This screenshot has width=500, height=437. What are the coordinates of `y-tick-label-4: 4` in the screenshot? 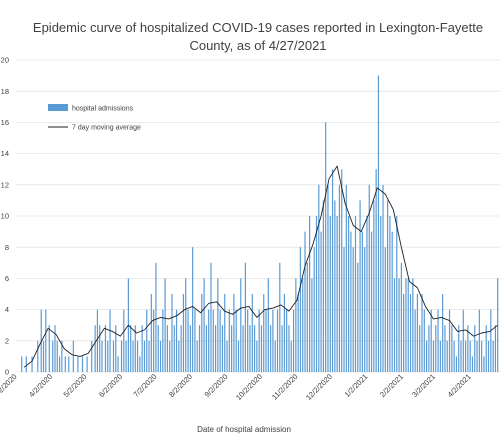 It's located at (7, 309).